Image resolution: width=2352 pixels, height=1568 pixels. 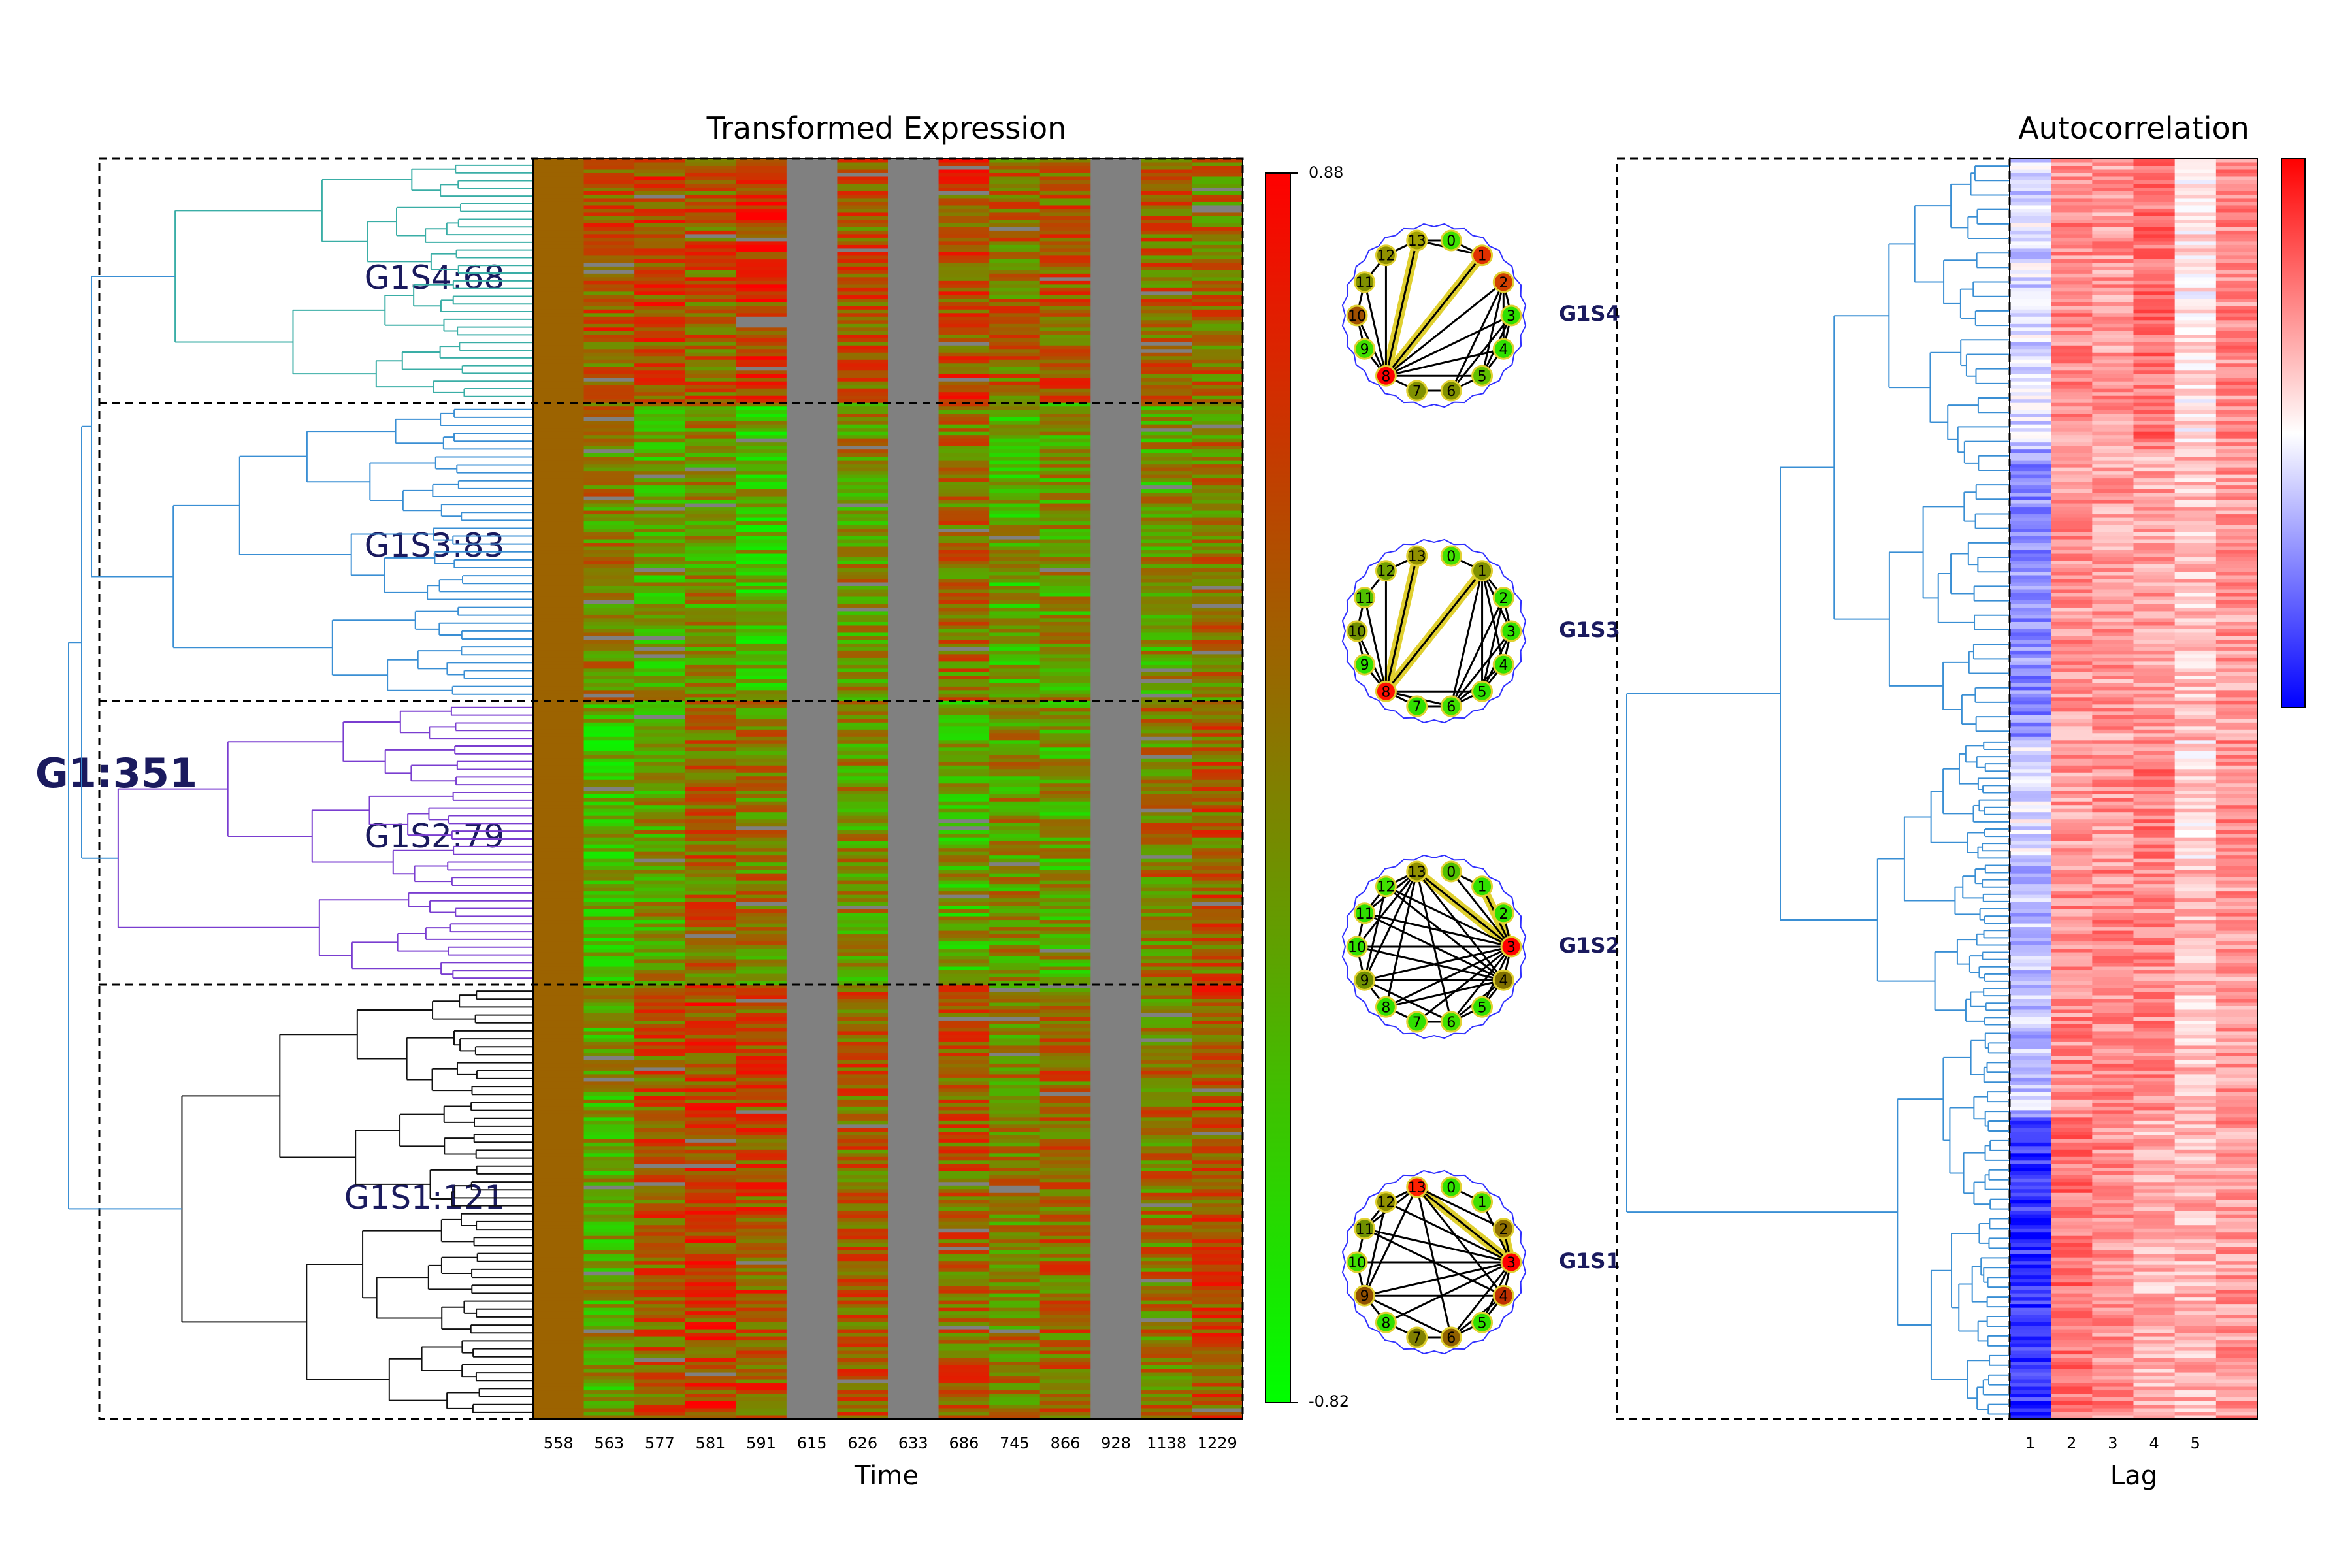 What do you see at coordinates (1451, 1023) in the screenshot?
I see `network-node-label: 6` at bounding box center [1451, 1023].